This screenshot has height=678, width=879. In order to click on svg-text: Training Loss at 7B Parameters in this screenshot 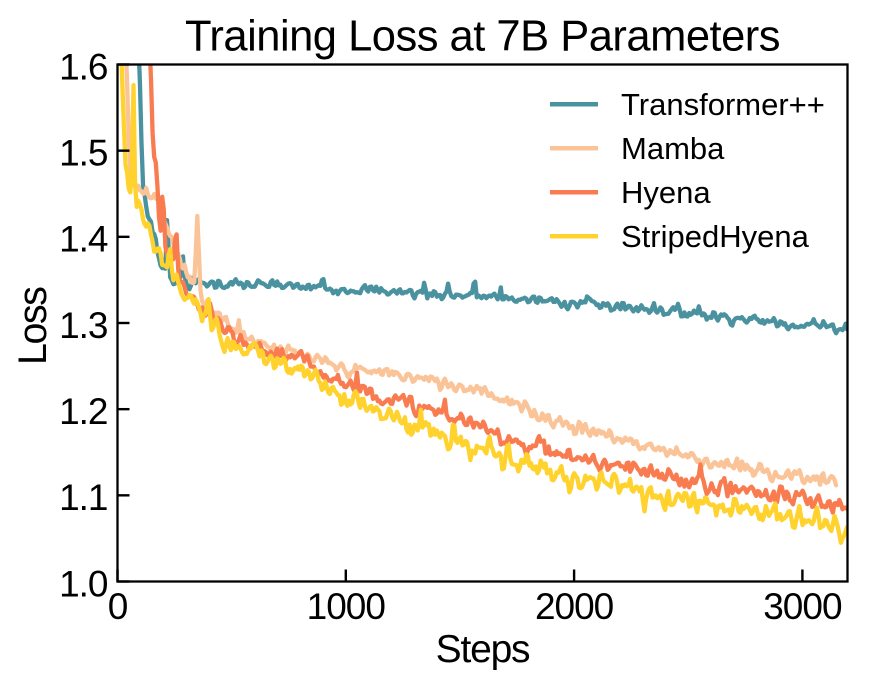, I will do `click(482, 37)`.